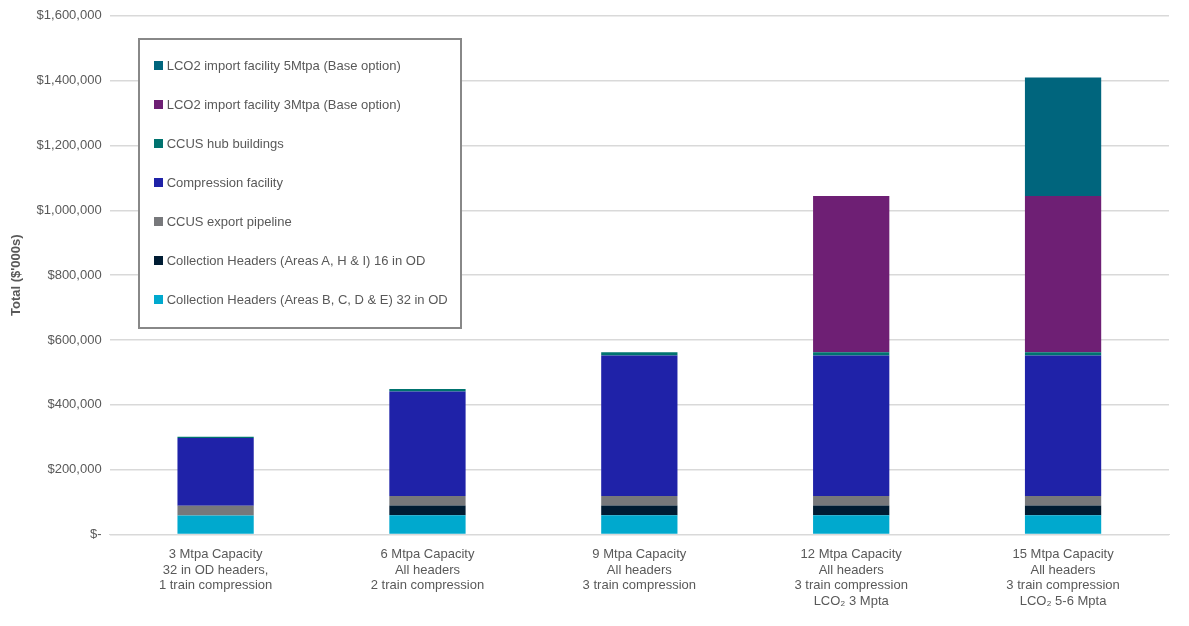  Describe the element at coordinates (215, 569) in the screenshot. I see `x-tick-label: 3 Mtpa Capacity 32 in OD headers, 1 train compression` at that location.